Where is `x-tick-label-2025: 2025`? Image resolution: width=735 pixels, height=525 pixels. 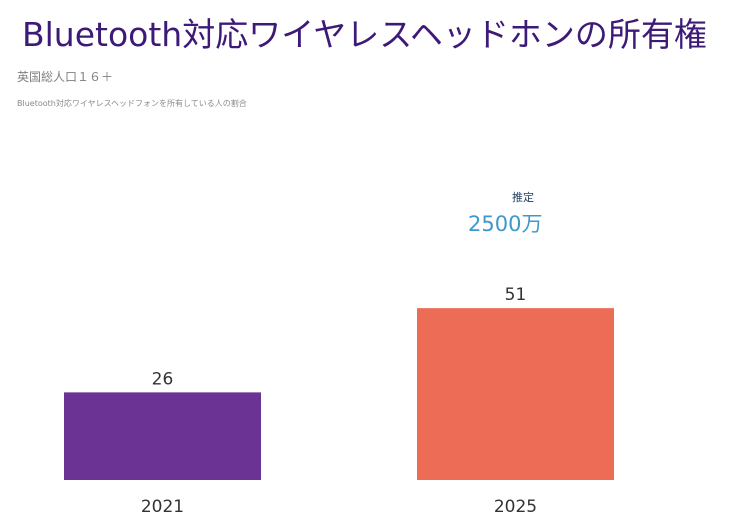 x-tick-label-2025: 2025 is located at coordinates (515, 507).